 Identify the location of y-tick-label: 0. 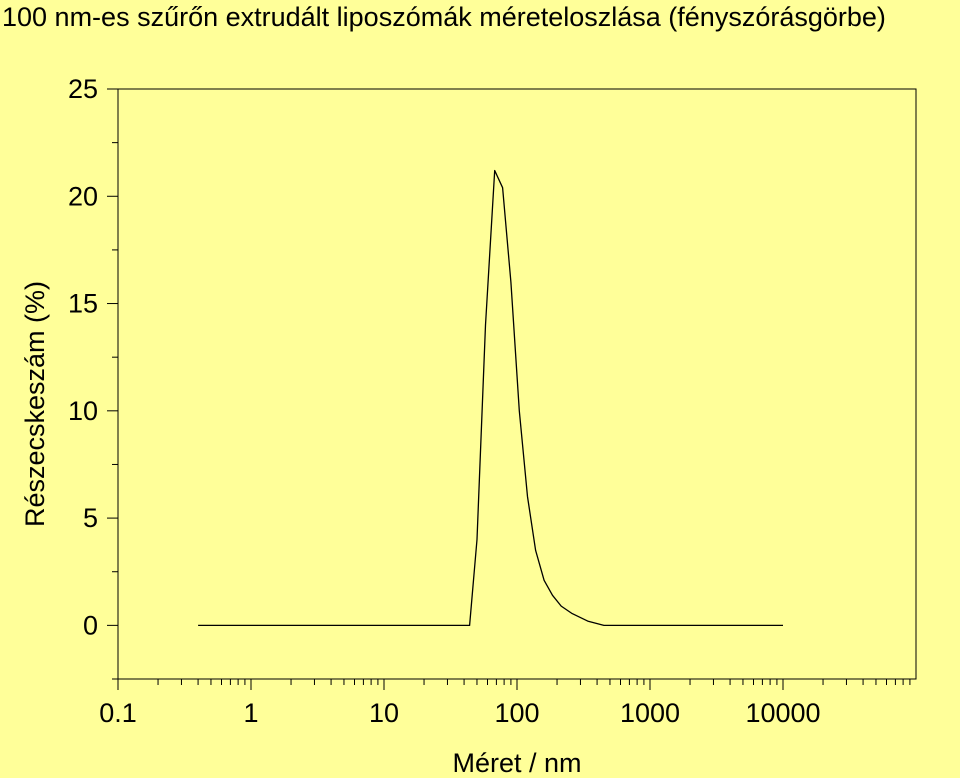
(90, 625).